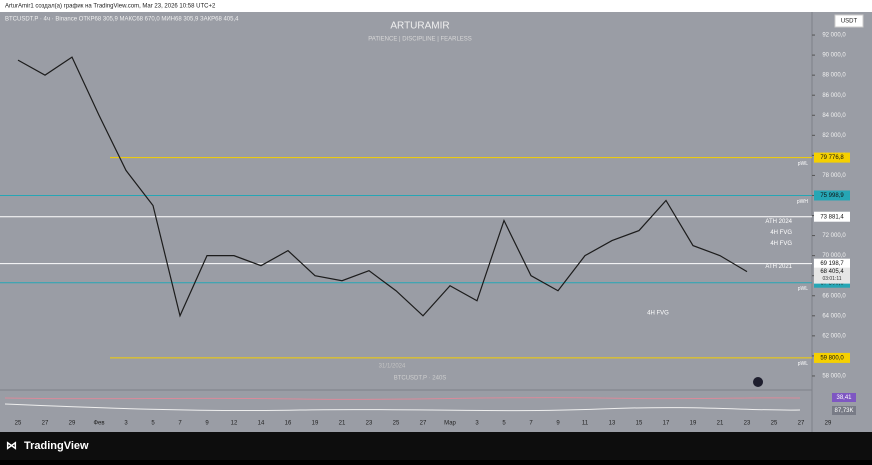 The image size is (872, 465). Describe the element at coordinates (834, 256) in the screenshot. I see `y-tick-label: 70 000,0` at that location.